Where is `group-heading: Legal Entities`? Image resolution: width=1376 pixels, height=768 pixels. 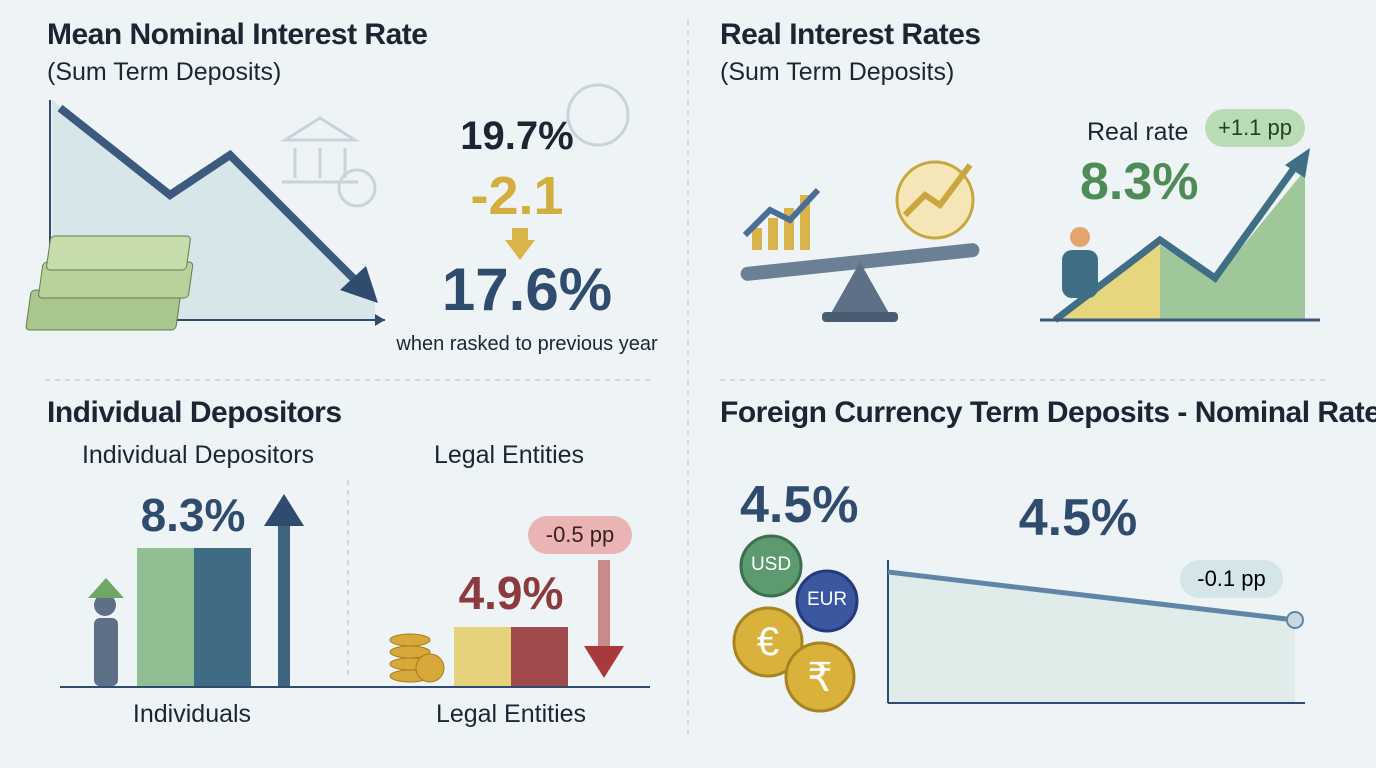
group-heading: Legal Entities is located at coordinates (509, 455).